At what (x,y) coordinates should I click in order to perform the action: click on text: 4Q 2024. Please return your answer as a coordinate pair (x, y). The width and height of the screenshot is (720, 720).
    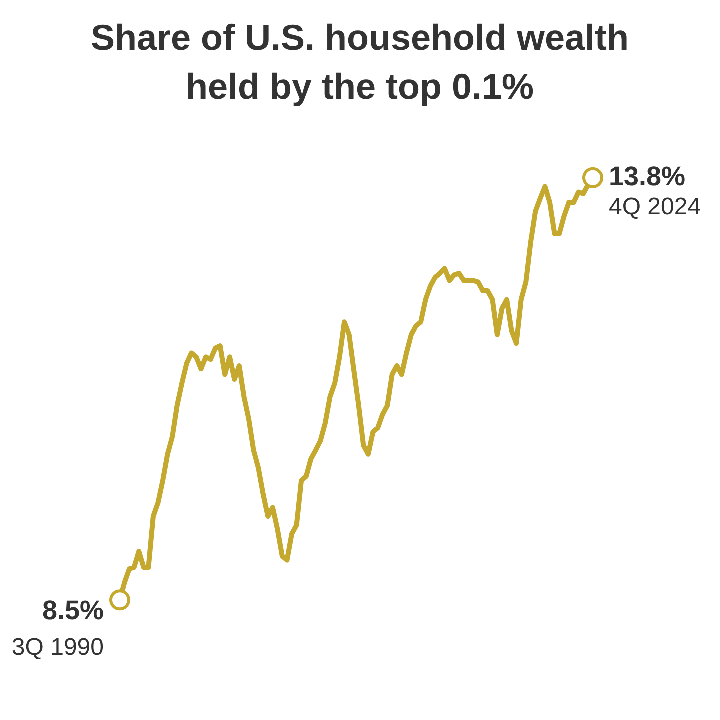
    Looking at the image, I should click on (655, 207).